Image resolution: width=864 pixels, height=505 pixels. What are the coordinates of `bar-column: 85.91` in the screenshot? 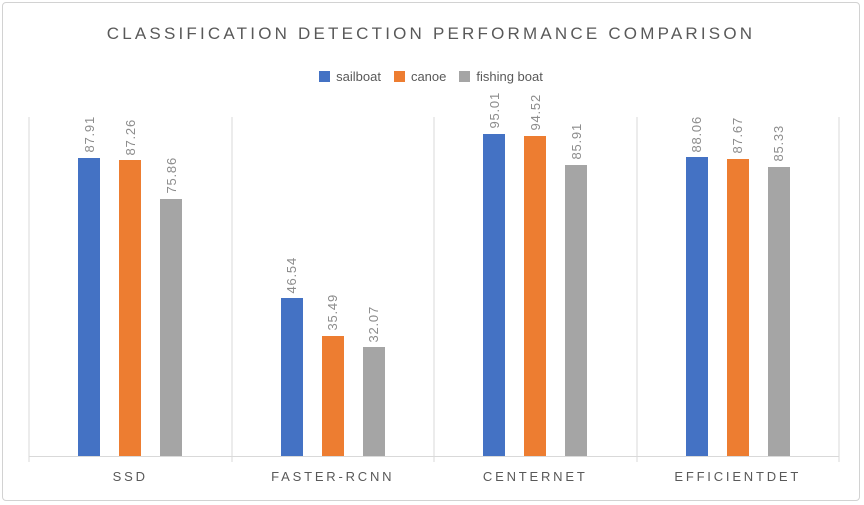 It's located at (576, 286).